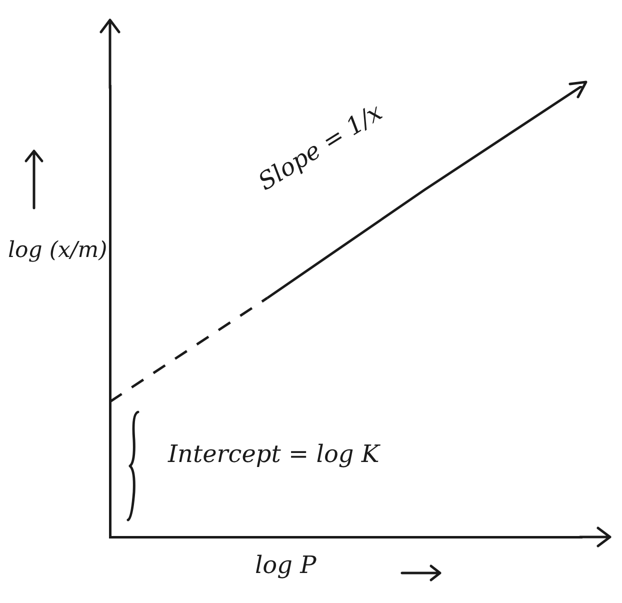 This screenshot has width=622, height=603. I want to click on y-axis-title: log (x/m), so click(58, 250).